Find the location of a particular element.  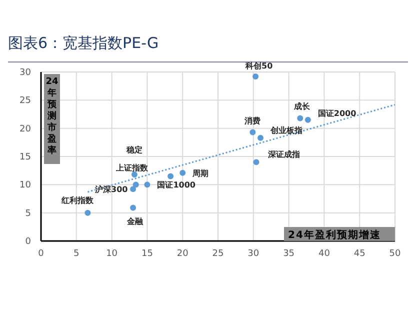

annotation: 科创50 is located at coordinates (259, 66).